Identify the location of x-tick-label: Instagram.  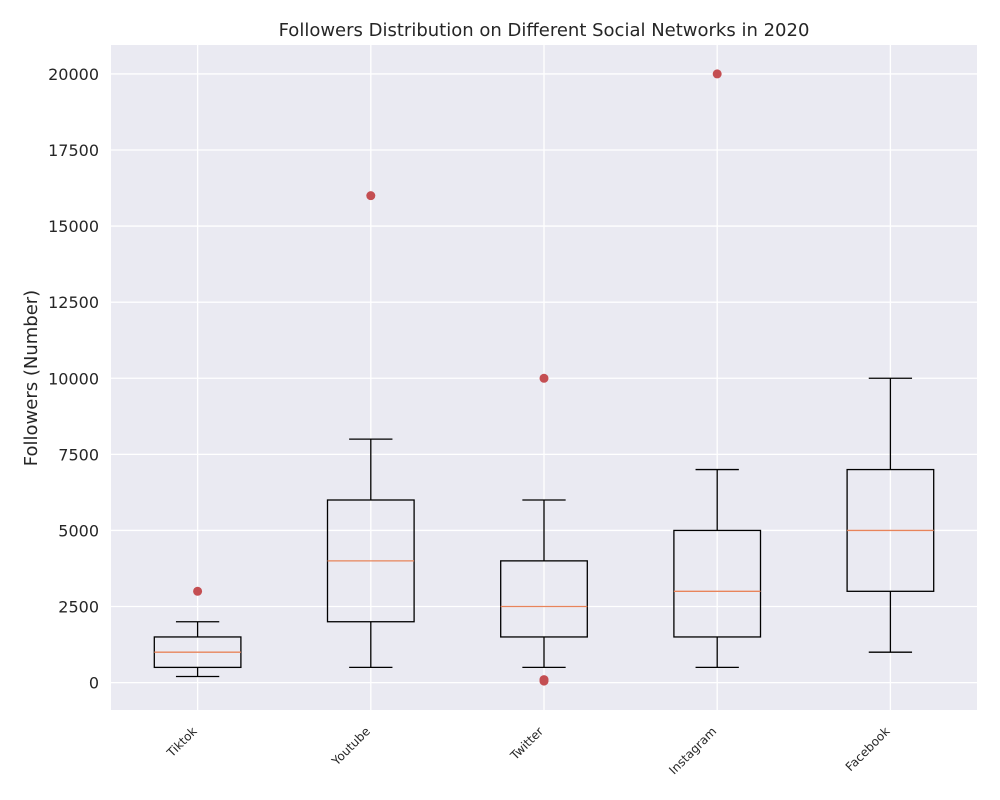
(692, 750).